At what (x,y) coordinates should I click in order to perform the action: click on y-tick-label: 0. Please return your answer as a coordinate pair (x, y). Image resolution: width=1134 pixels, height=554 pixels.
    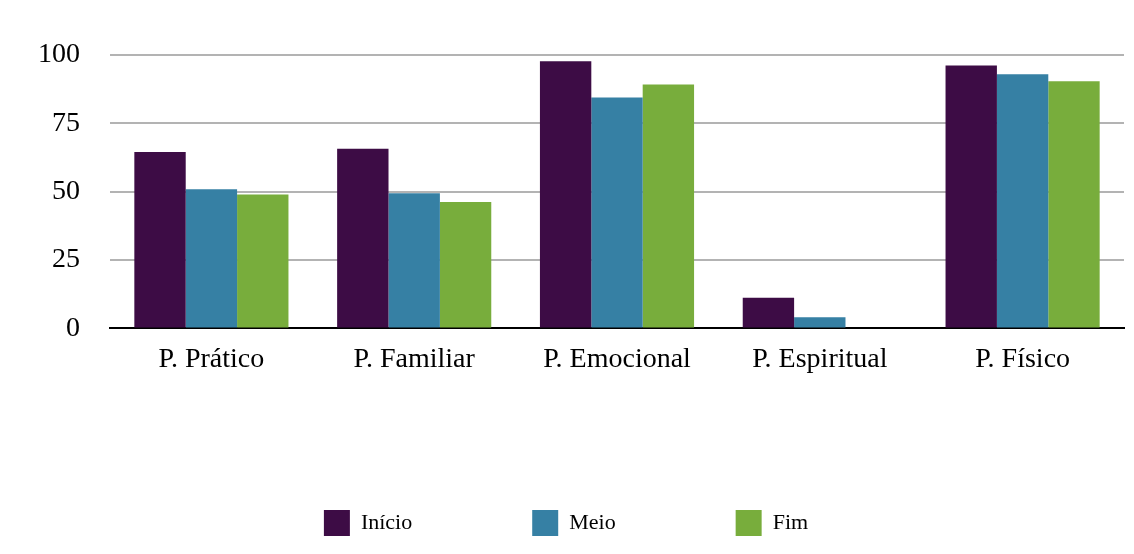
    Looking at the image, I should click on (73, 326).